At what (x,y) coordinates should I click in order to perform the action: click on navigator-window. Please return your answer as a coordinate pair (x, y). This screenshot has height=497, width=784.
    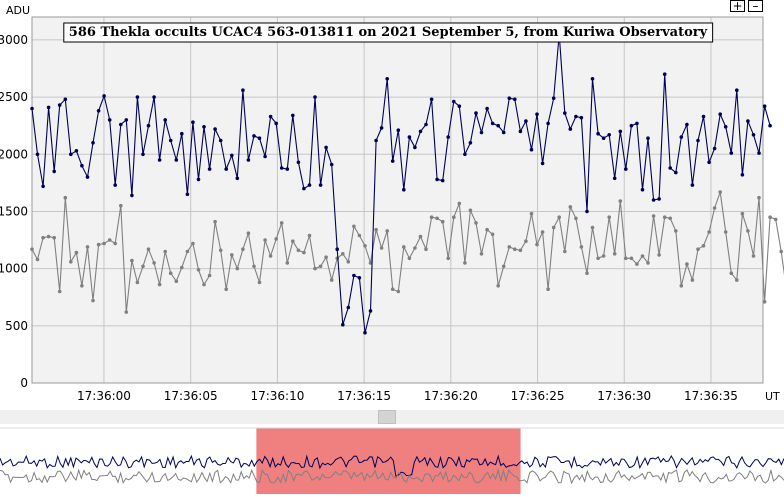
    Looking at the image, I should click on (388, 461).